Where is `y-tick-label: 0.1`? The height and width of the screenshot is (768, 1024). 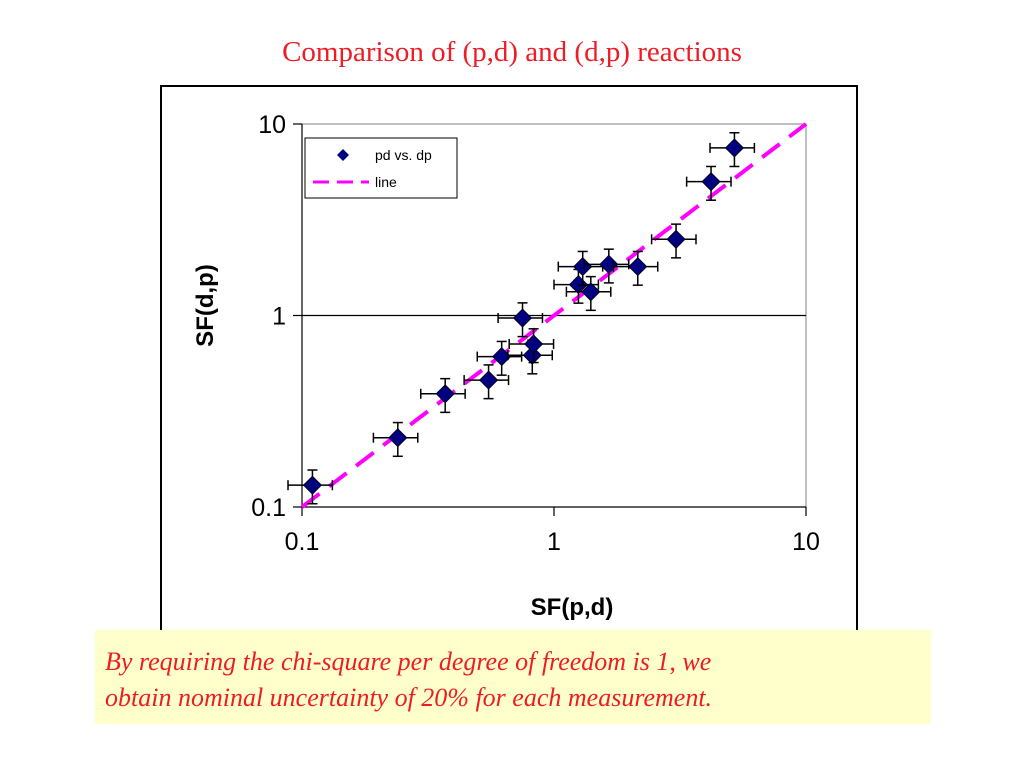 y-tick-label: 0.1 is located at coordinates (268, 508).